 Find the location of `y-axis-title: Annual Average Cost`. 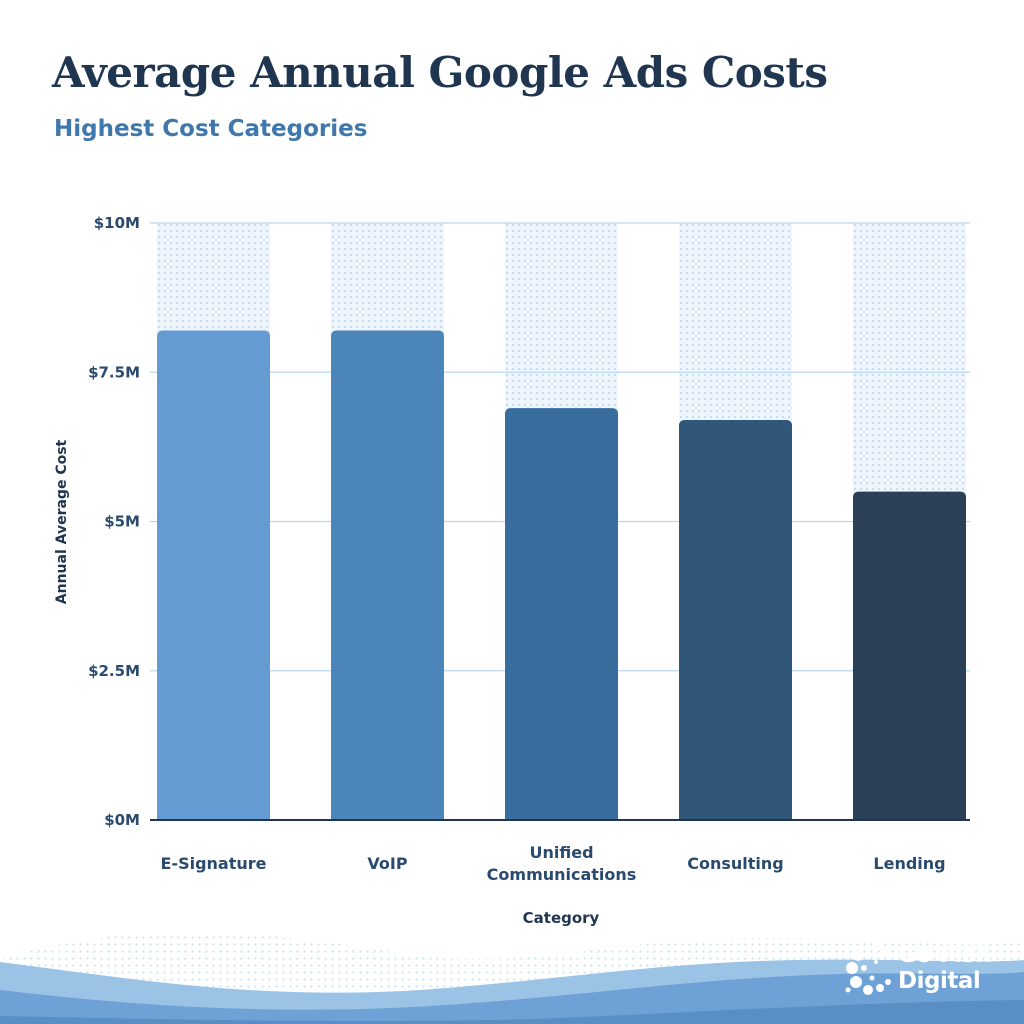

y-axis-title: Annual Average Cost is located at coordinates (62, 521).